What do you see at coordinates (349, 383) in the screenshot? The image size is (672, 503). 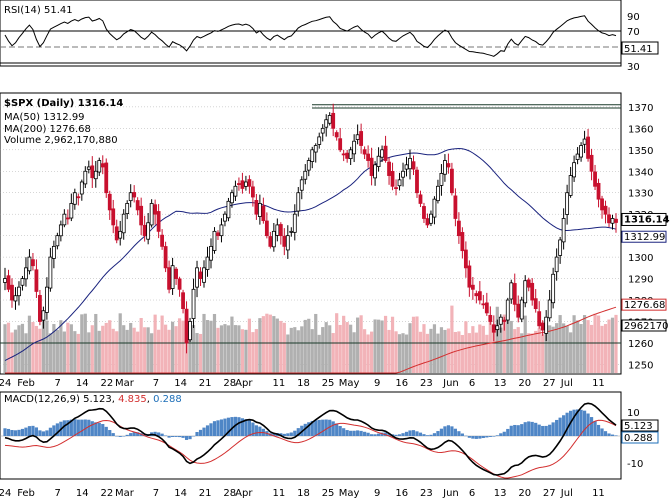 I see `date-tick-label: May` at bounding box center [349, 383].